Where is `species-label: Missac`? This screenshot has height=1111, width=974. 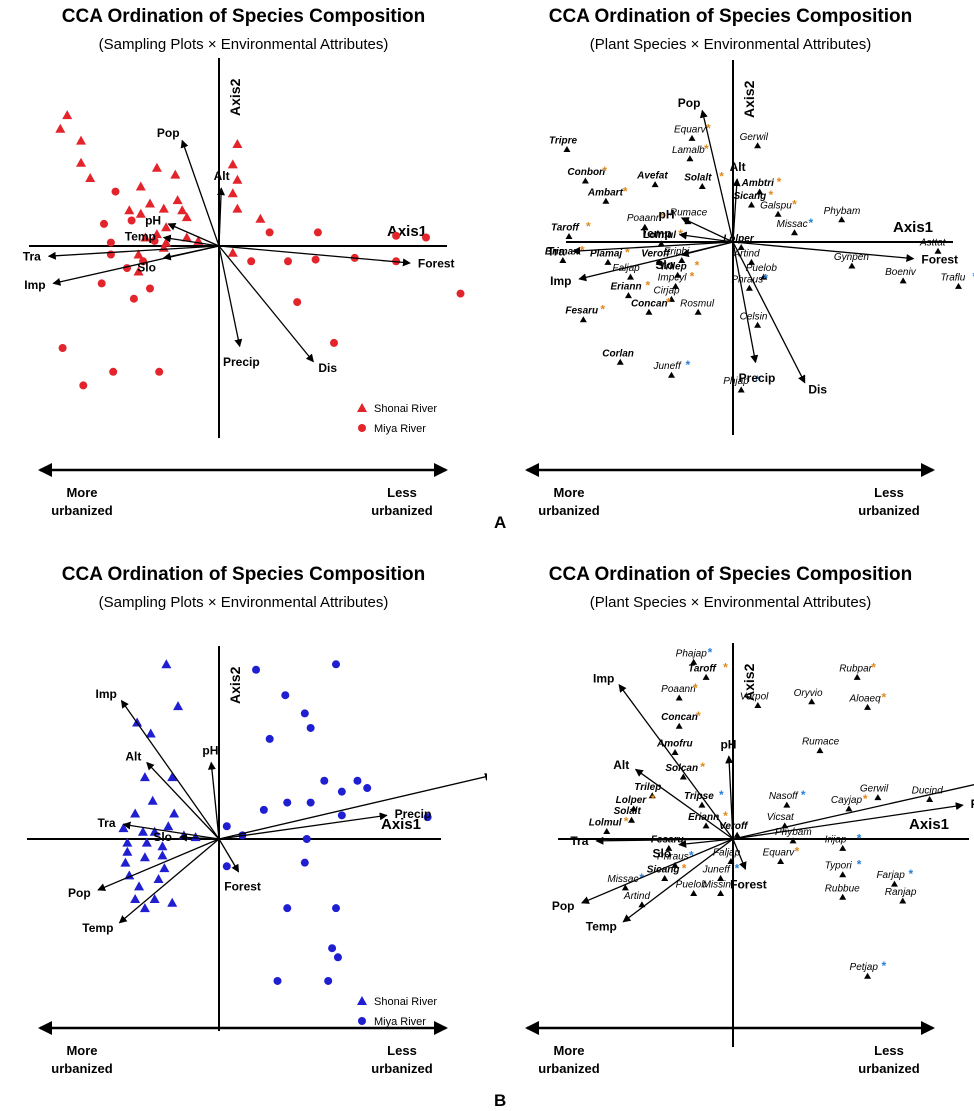
species-label: Missac is located at coordinates (622, 879).